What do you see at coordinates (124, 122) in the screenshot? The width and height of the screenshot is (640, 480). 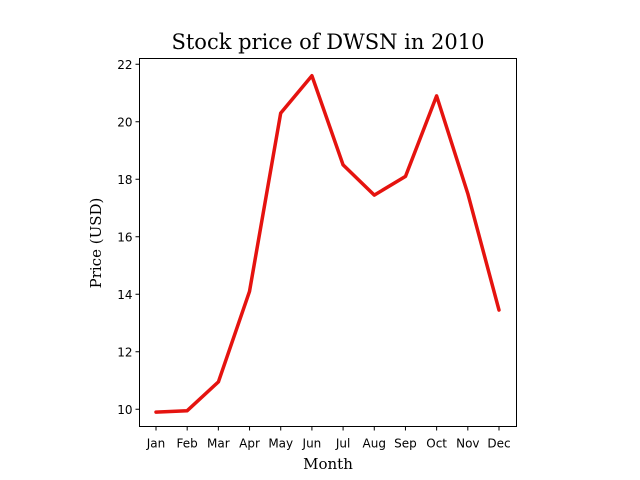 I see `y-tick-label: 20` at bounding box center [124, 122].